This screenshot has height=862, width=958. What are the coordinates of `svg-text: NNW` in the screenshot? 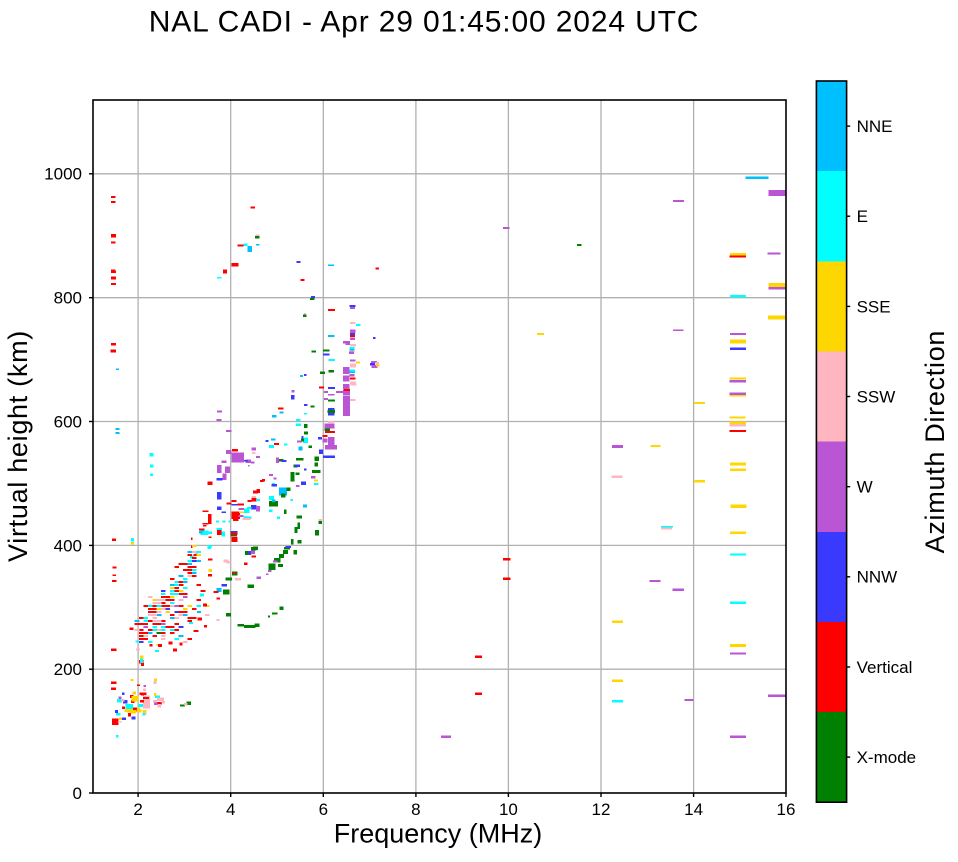 It's located at (877, 577).